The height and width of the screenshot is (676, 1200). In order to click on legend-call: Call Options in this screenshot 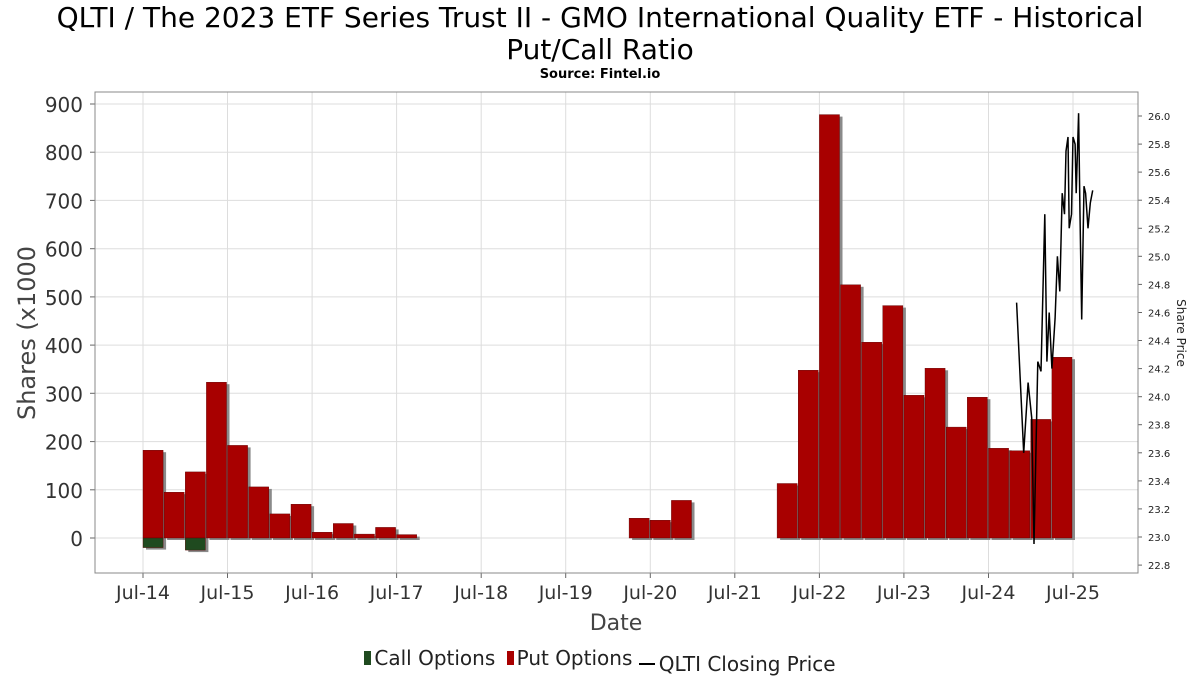, I will do `click(429, 658)`.